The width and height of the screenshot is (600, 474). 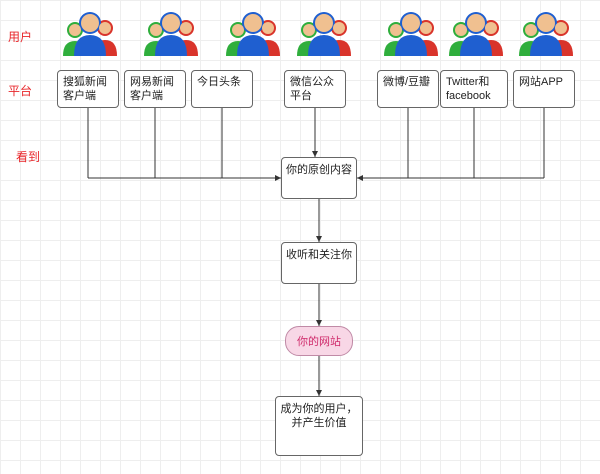 What do you see at coordinates (155, 89) in the screenshot?
I see `node-netease: 网易新闻客户端` at bounding box center [155, 89].